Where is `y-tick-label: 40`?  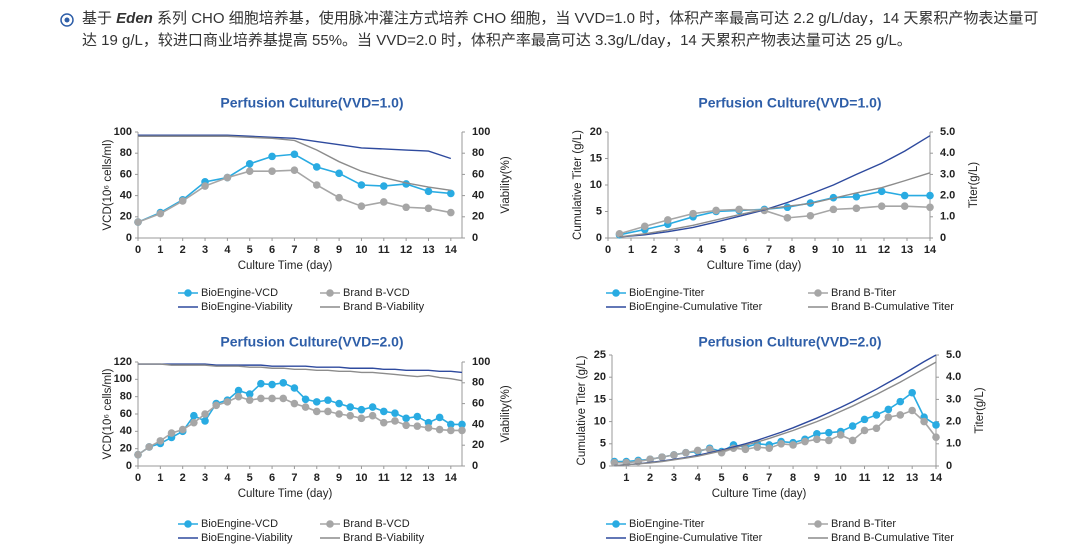
y-tick-label: 40 is located at coordinates (126, 196).